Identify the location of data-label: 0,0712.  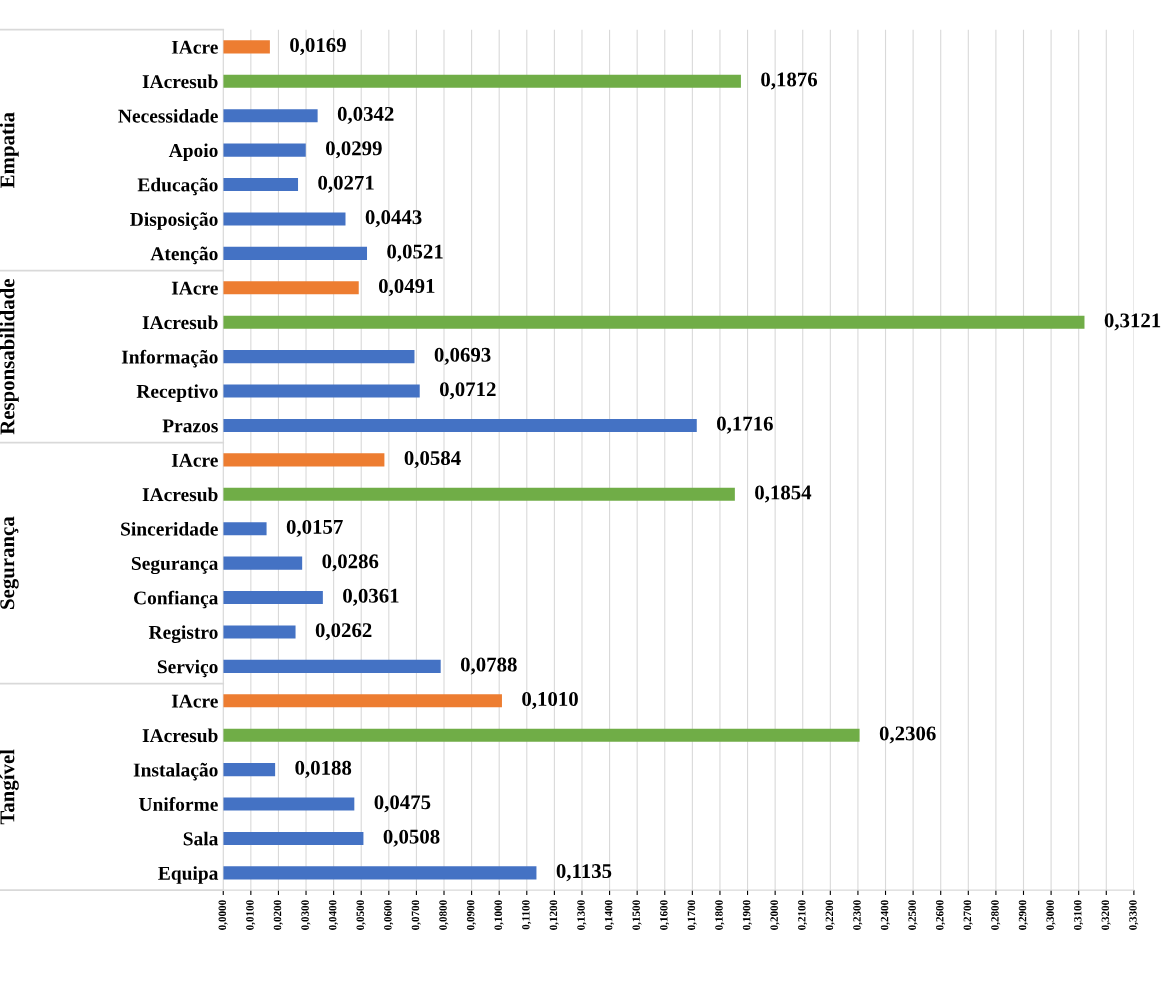
(467, 391).